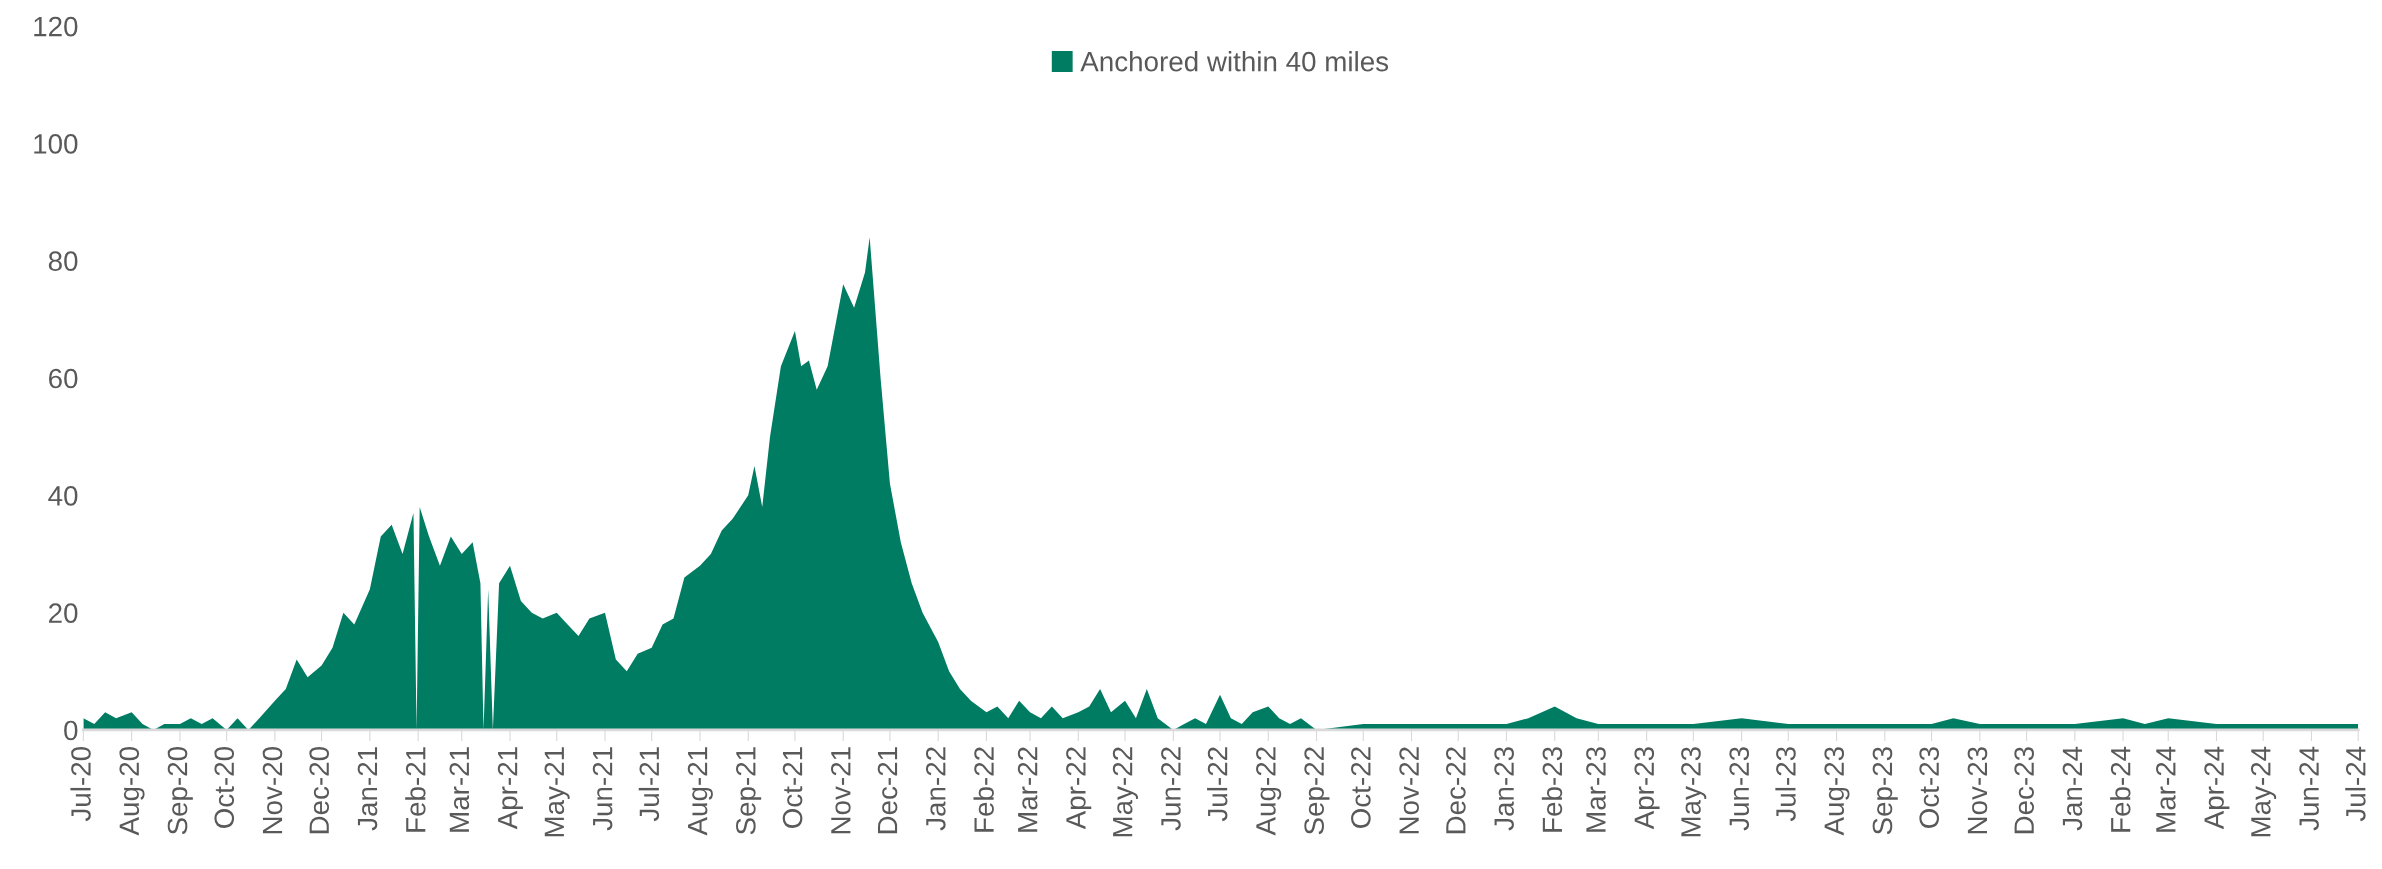 This screenshot has width=2382, height=869. Describe the element at coordinates (2217, 788) in the screenshot. I see `x-tick-label: Apr-24` at that location.